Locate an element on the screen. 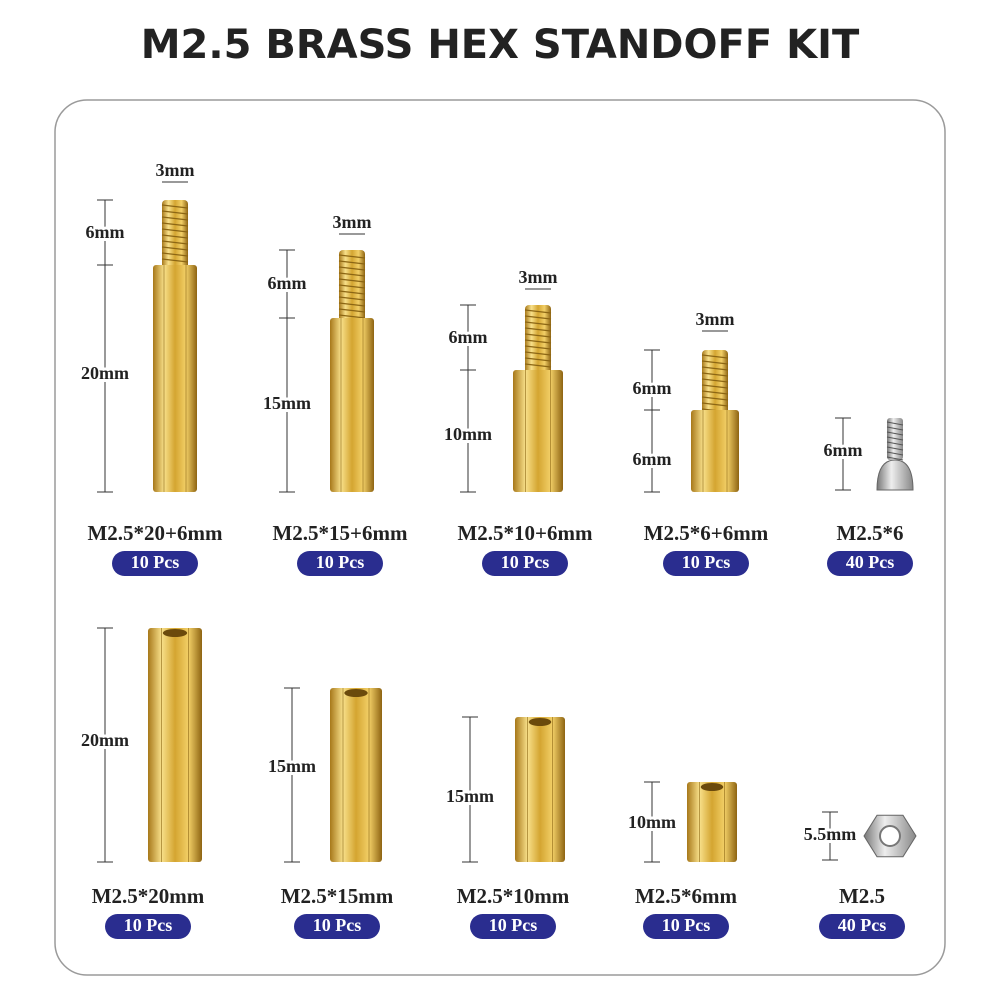 This screenshot has width=1000, height=1000. item-name: M2.5*10mm is located at coordinates (513, 896).